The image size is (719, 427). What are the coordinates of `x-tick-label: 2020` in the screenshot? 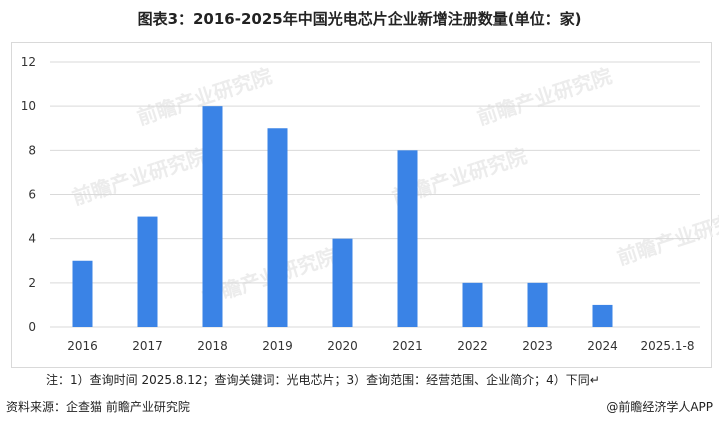 It's located at (342, 346).